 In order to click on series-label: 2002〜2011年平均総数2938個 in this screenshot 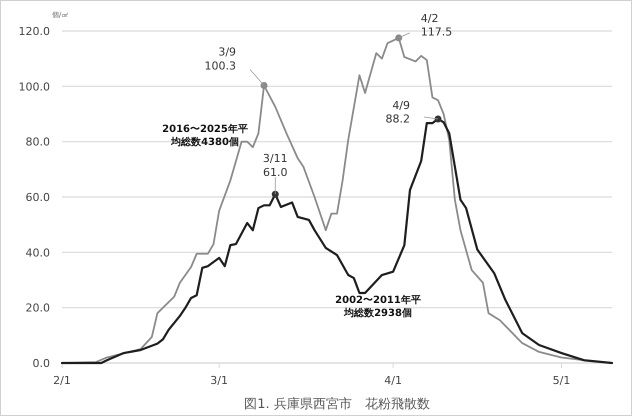, I will do `click(378, 307)`.